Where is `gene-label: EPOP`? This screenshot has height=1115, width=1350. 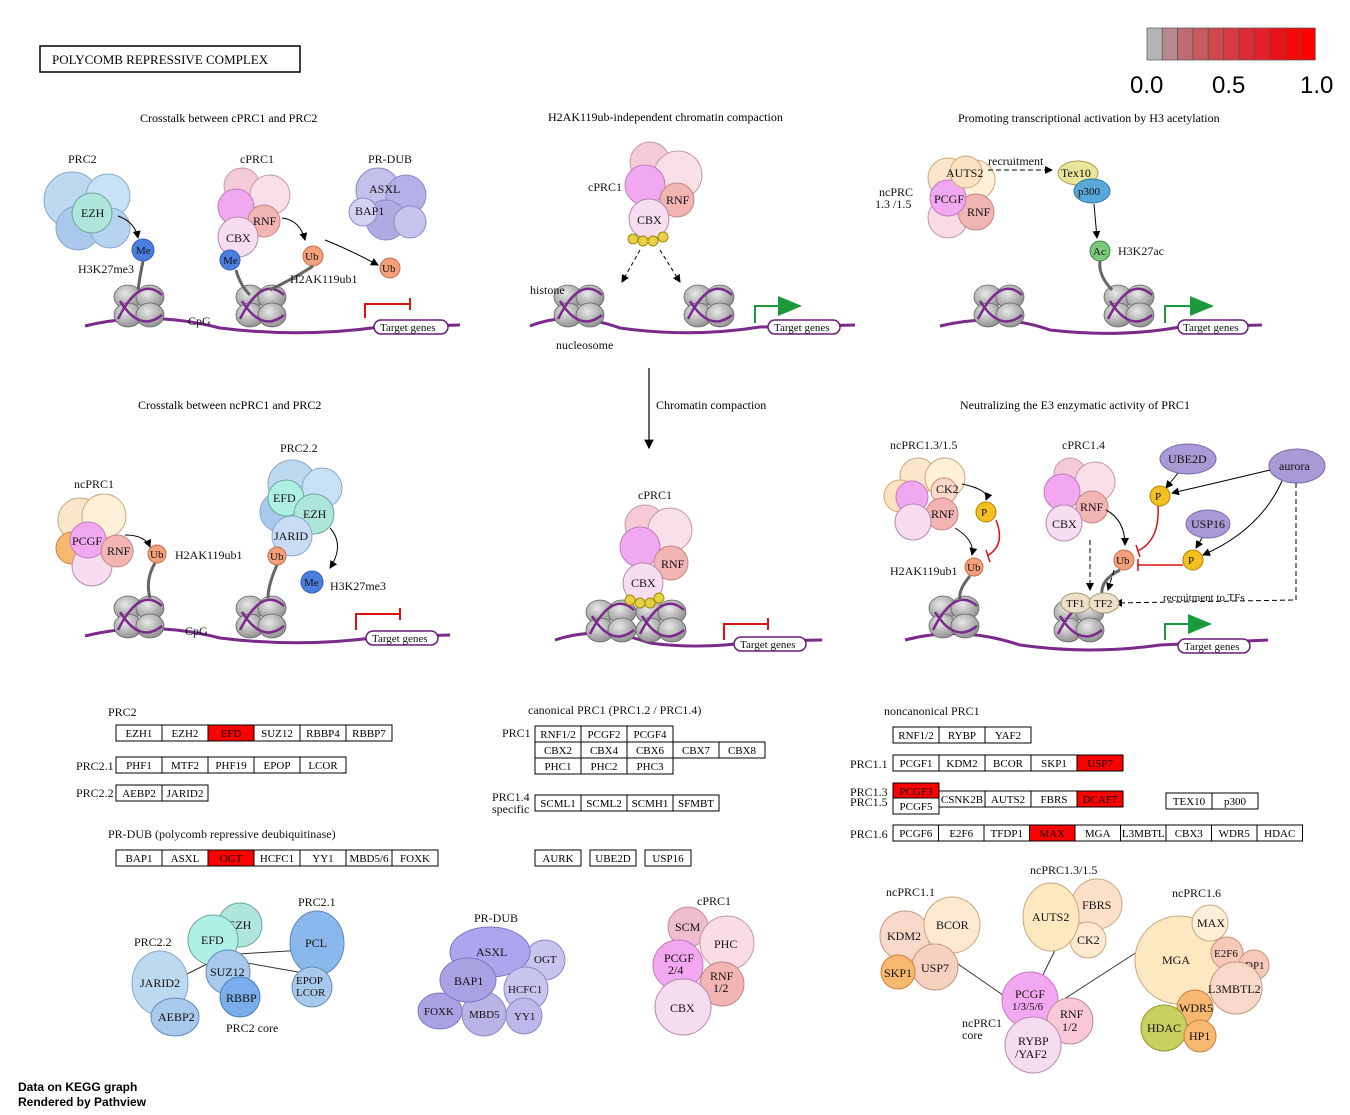 gene-label: EPOP is located at coordinates (277, 766).